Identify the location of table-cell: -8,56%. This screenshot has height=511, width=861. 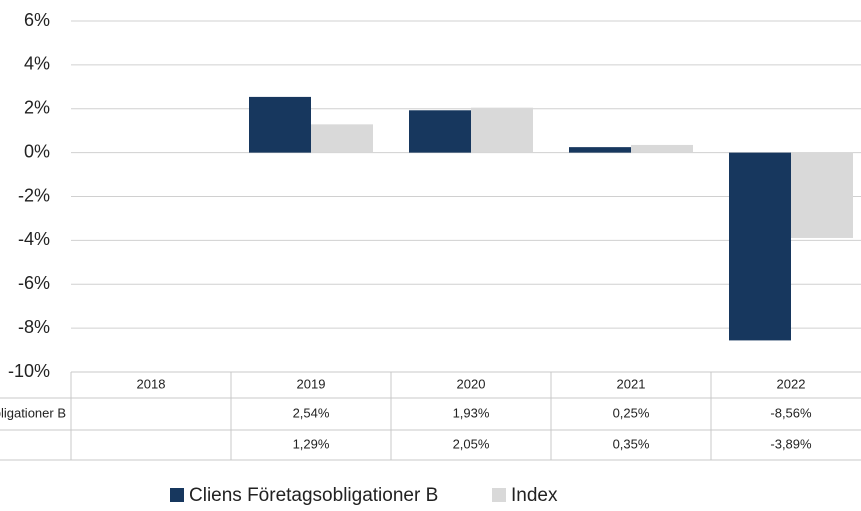
(791, 412).